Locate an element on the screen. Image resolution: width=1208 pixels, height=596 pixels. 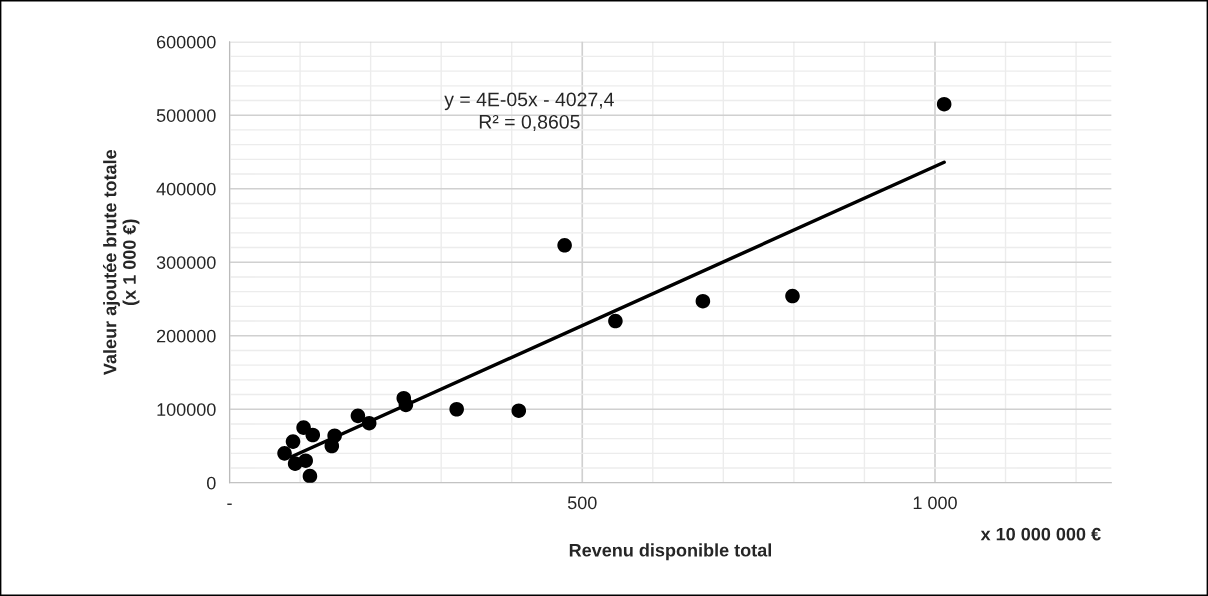
x-tick-label: - is located at coordinates (229, 504).